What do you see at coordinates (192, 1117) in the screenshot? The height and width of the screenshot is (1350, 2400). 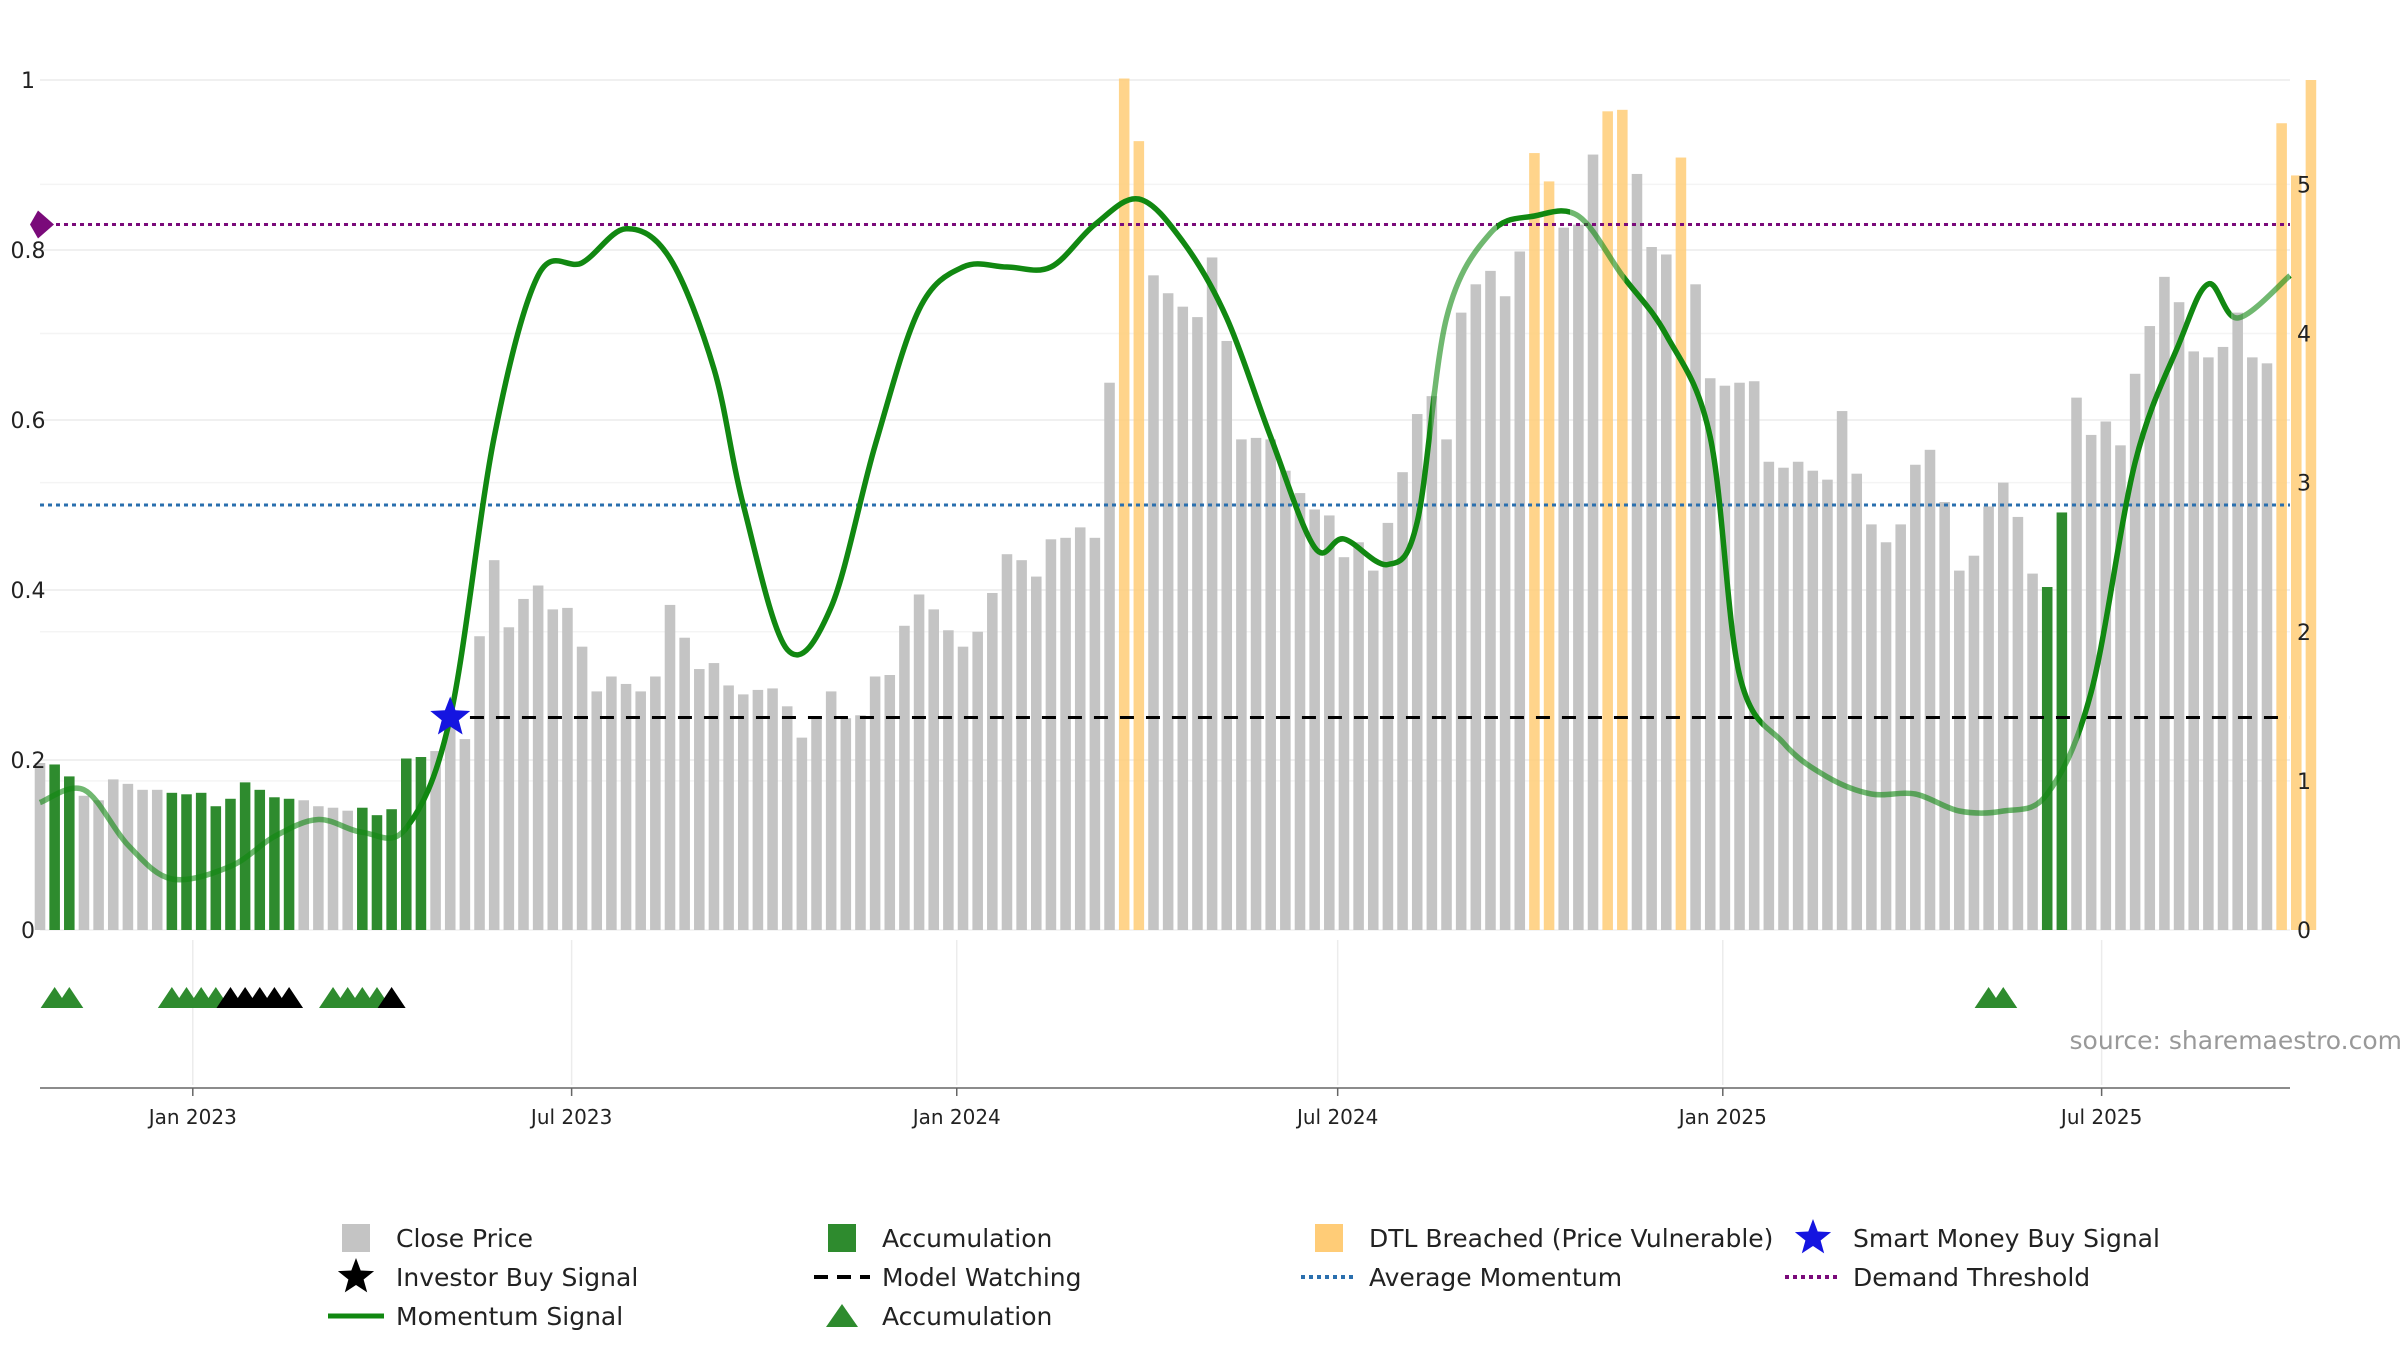 I see `x-tick-label: Jan 2023` at bounding box center [192, 1117].